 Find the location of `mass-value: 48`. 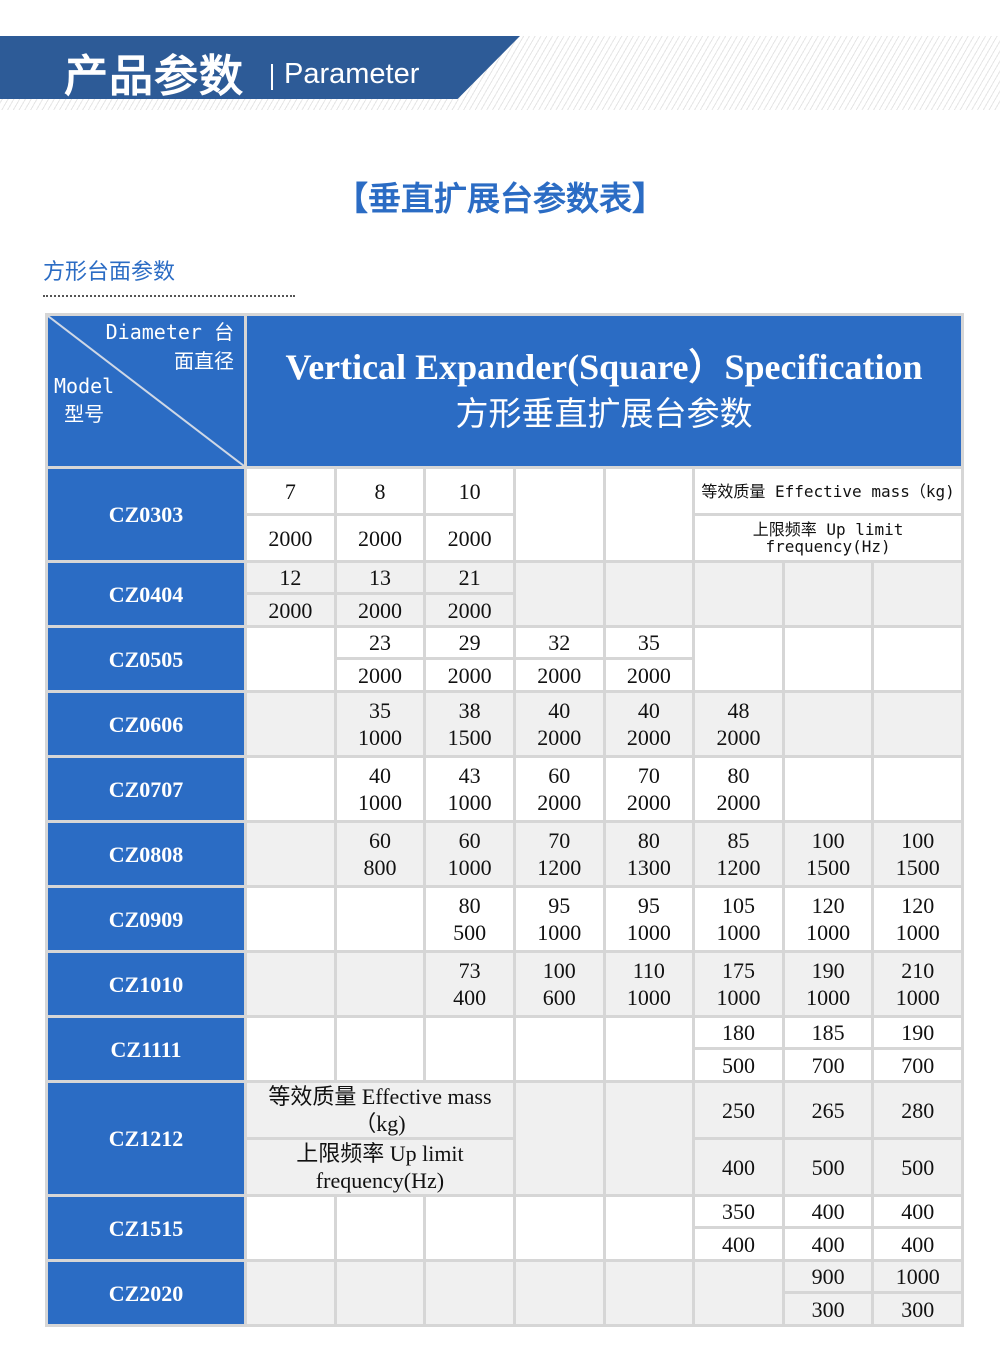

mass-value: 48 is located at coordinates (738, 710).